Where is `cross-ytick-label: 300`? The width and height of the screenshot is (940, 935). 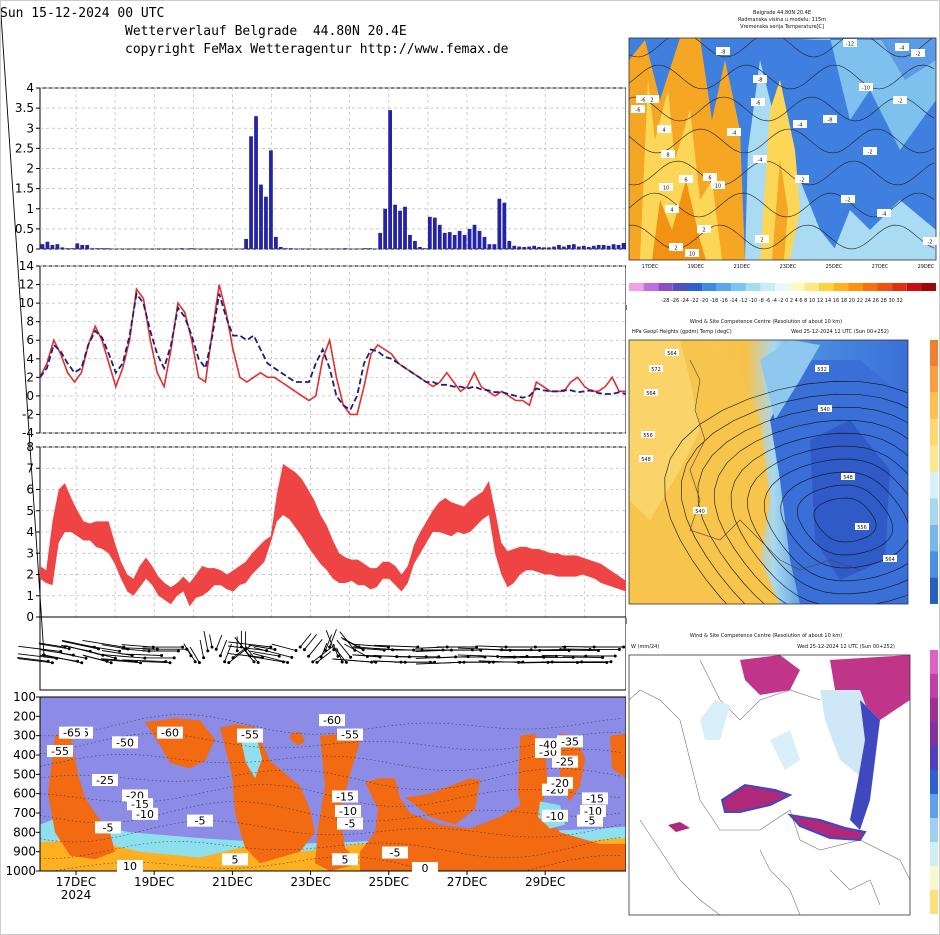
cross-ytick-label: 300 is located at coordinates (24, 736).